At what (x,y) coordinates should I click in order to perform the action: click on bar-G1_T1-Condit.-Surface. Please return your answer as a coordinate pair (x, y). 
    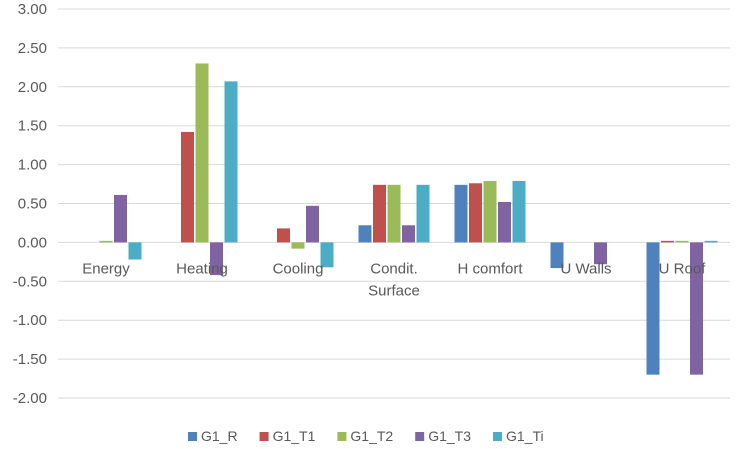
    Looking at the image, I should click on (379, 213).